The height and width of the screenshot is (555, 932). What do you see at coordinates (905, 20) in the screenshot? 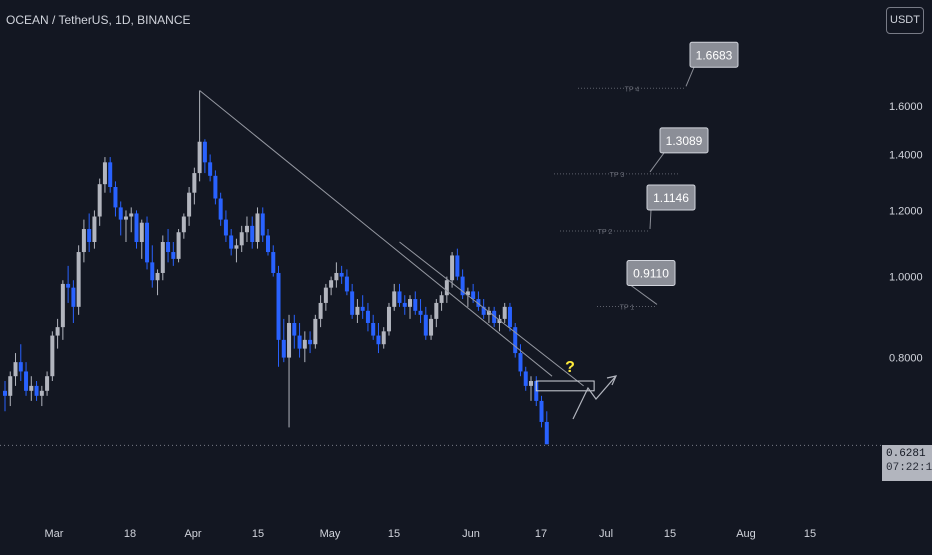
I see `currency-button: USDT` at bounding box center [905, 20].